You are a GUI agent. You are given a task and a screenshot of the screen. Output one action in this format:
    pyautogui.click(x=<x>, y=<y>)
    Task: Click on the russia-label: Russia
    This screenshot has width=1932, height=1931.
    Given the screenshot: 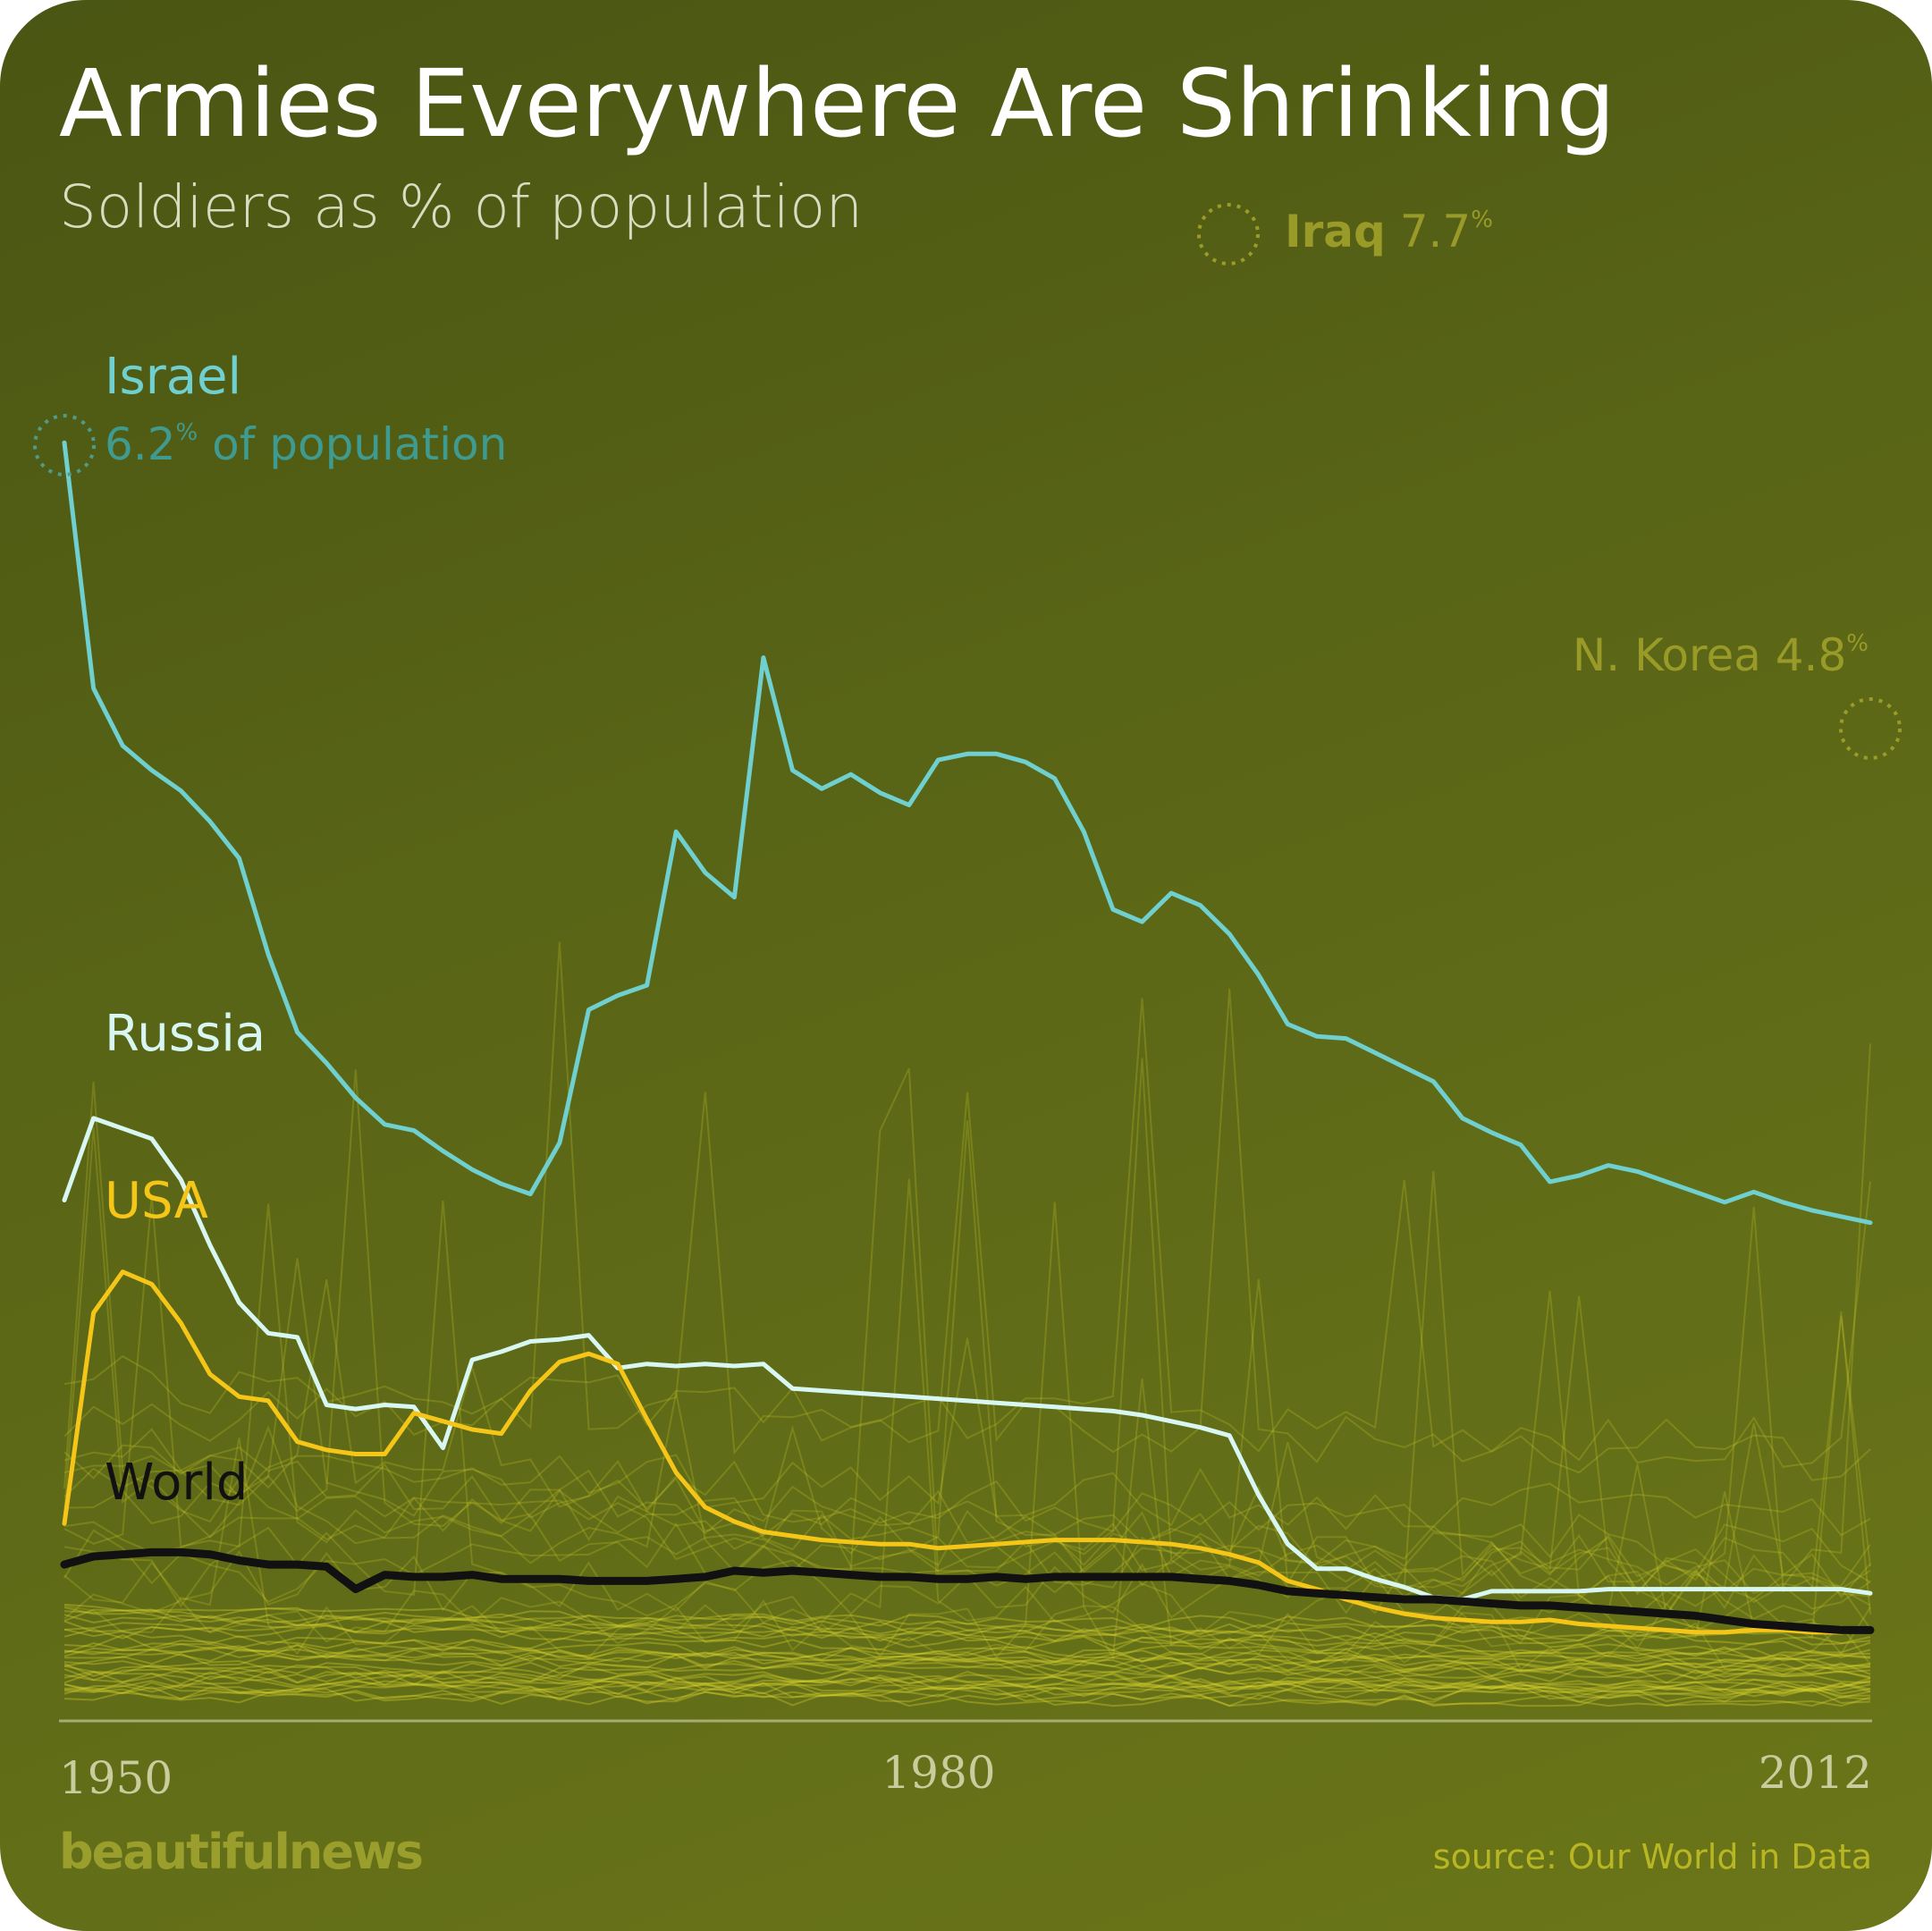 What is the action you would take?
    pyautogui.click(x=185, y=1034)
    